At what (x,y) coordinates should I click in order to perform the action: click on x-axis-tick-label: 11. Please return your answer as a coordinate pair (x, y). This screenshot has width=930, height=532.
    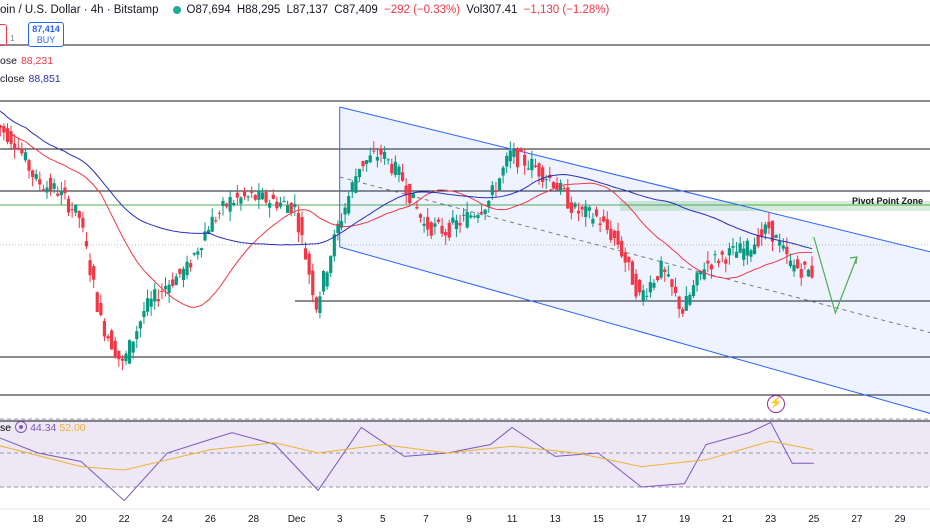
    Looking at the image, I should click on (512, 519).